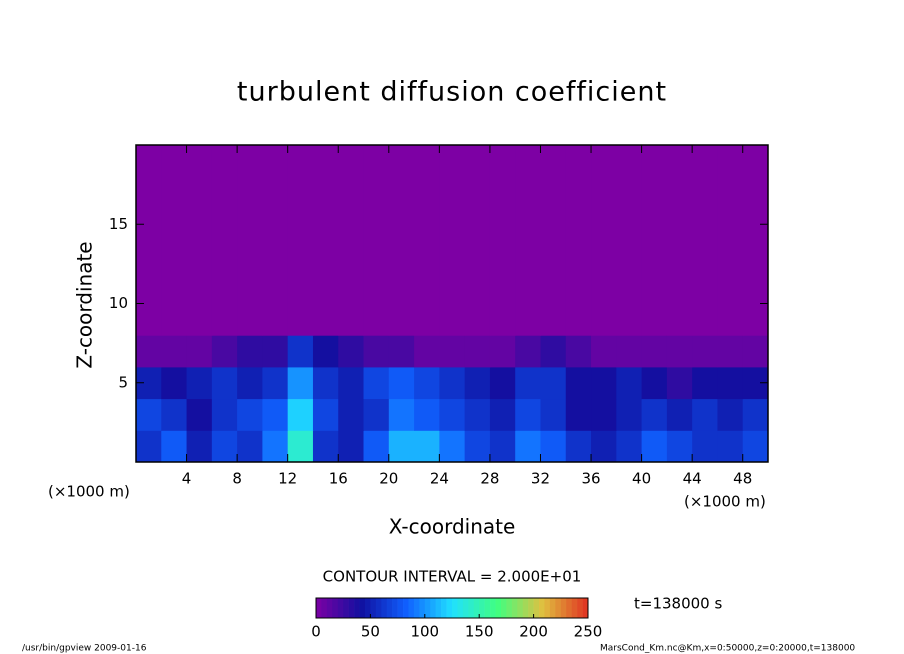 The image size is (904, 654). I want to click on x-tick-label: 28, so click(489, 479).